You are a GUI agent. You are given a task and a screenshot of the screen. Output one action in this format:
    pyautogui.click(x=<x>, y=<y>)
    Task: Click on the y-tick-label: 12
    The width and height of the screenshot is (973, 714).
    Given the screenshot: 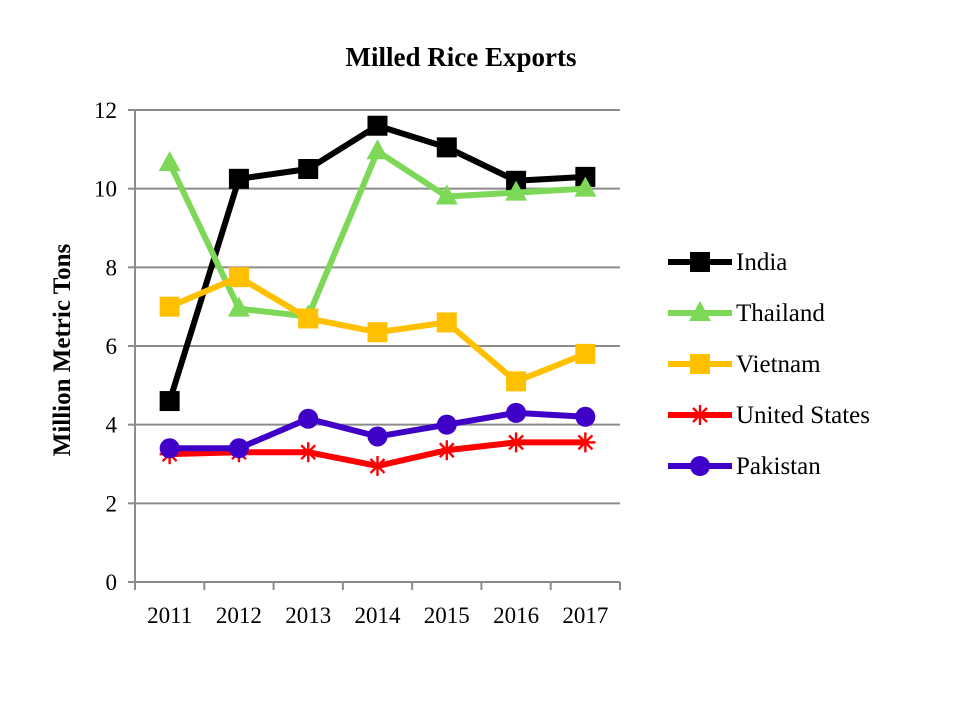 What is the action you would take?
    pyautogui.click(x=105, y=110)
    